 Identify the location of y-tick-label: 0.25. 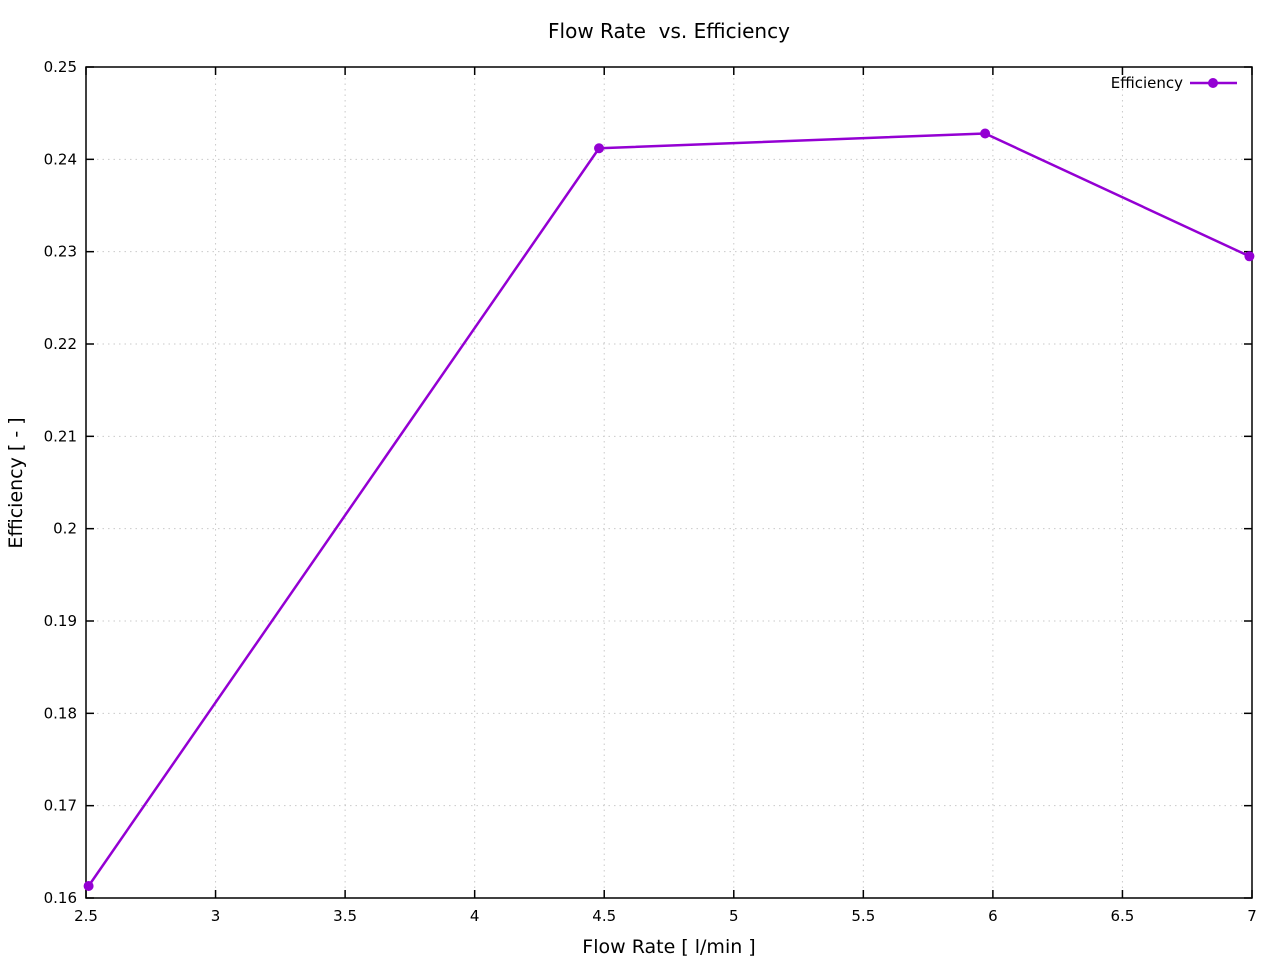
(60, 67).